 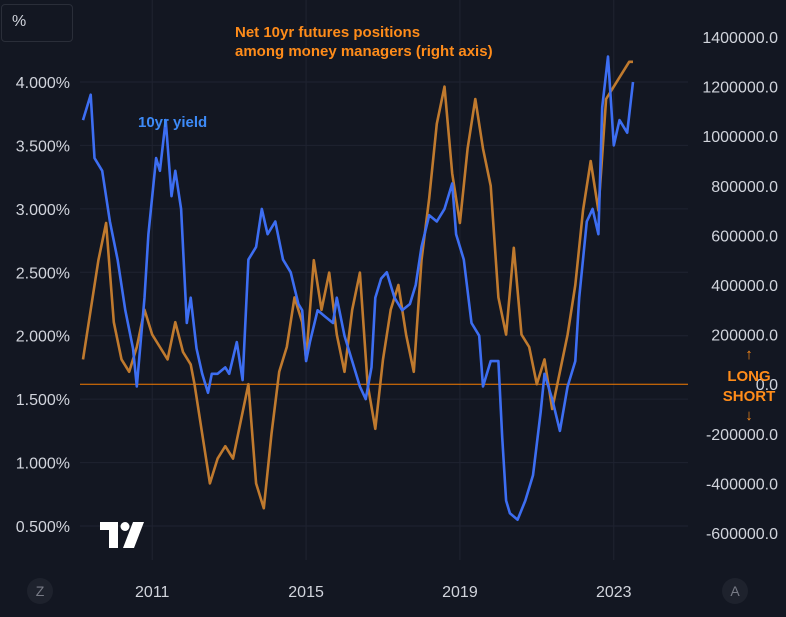 I want to click on left-axis-tick-label: 0.500%, so click(x=43, y=527).